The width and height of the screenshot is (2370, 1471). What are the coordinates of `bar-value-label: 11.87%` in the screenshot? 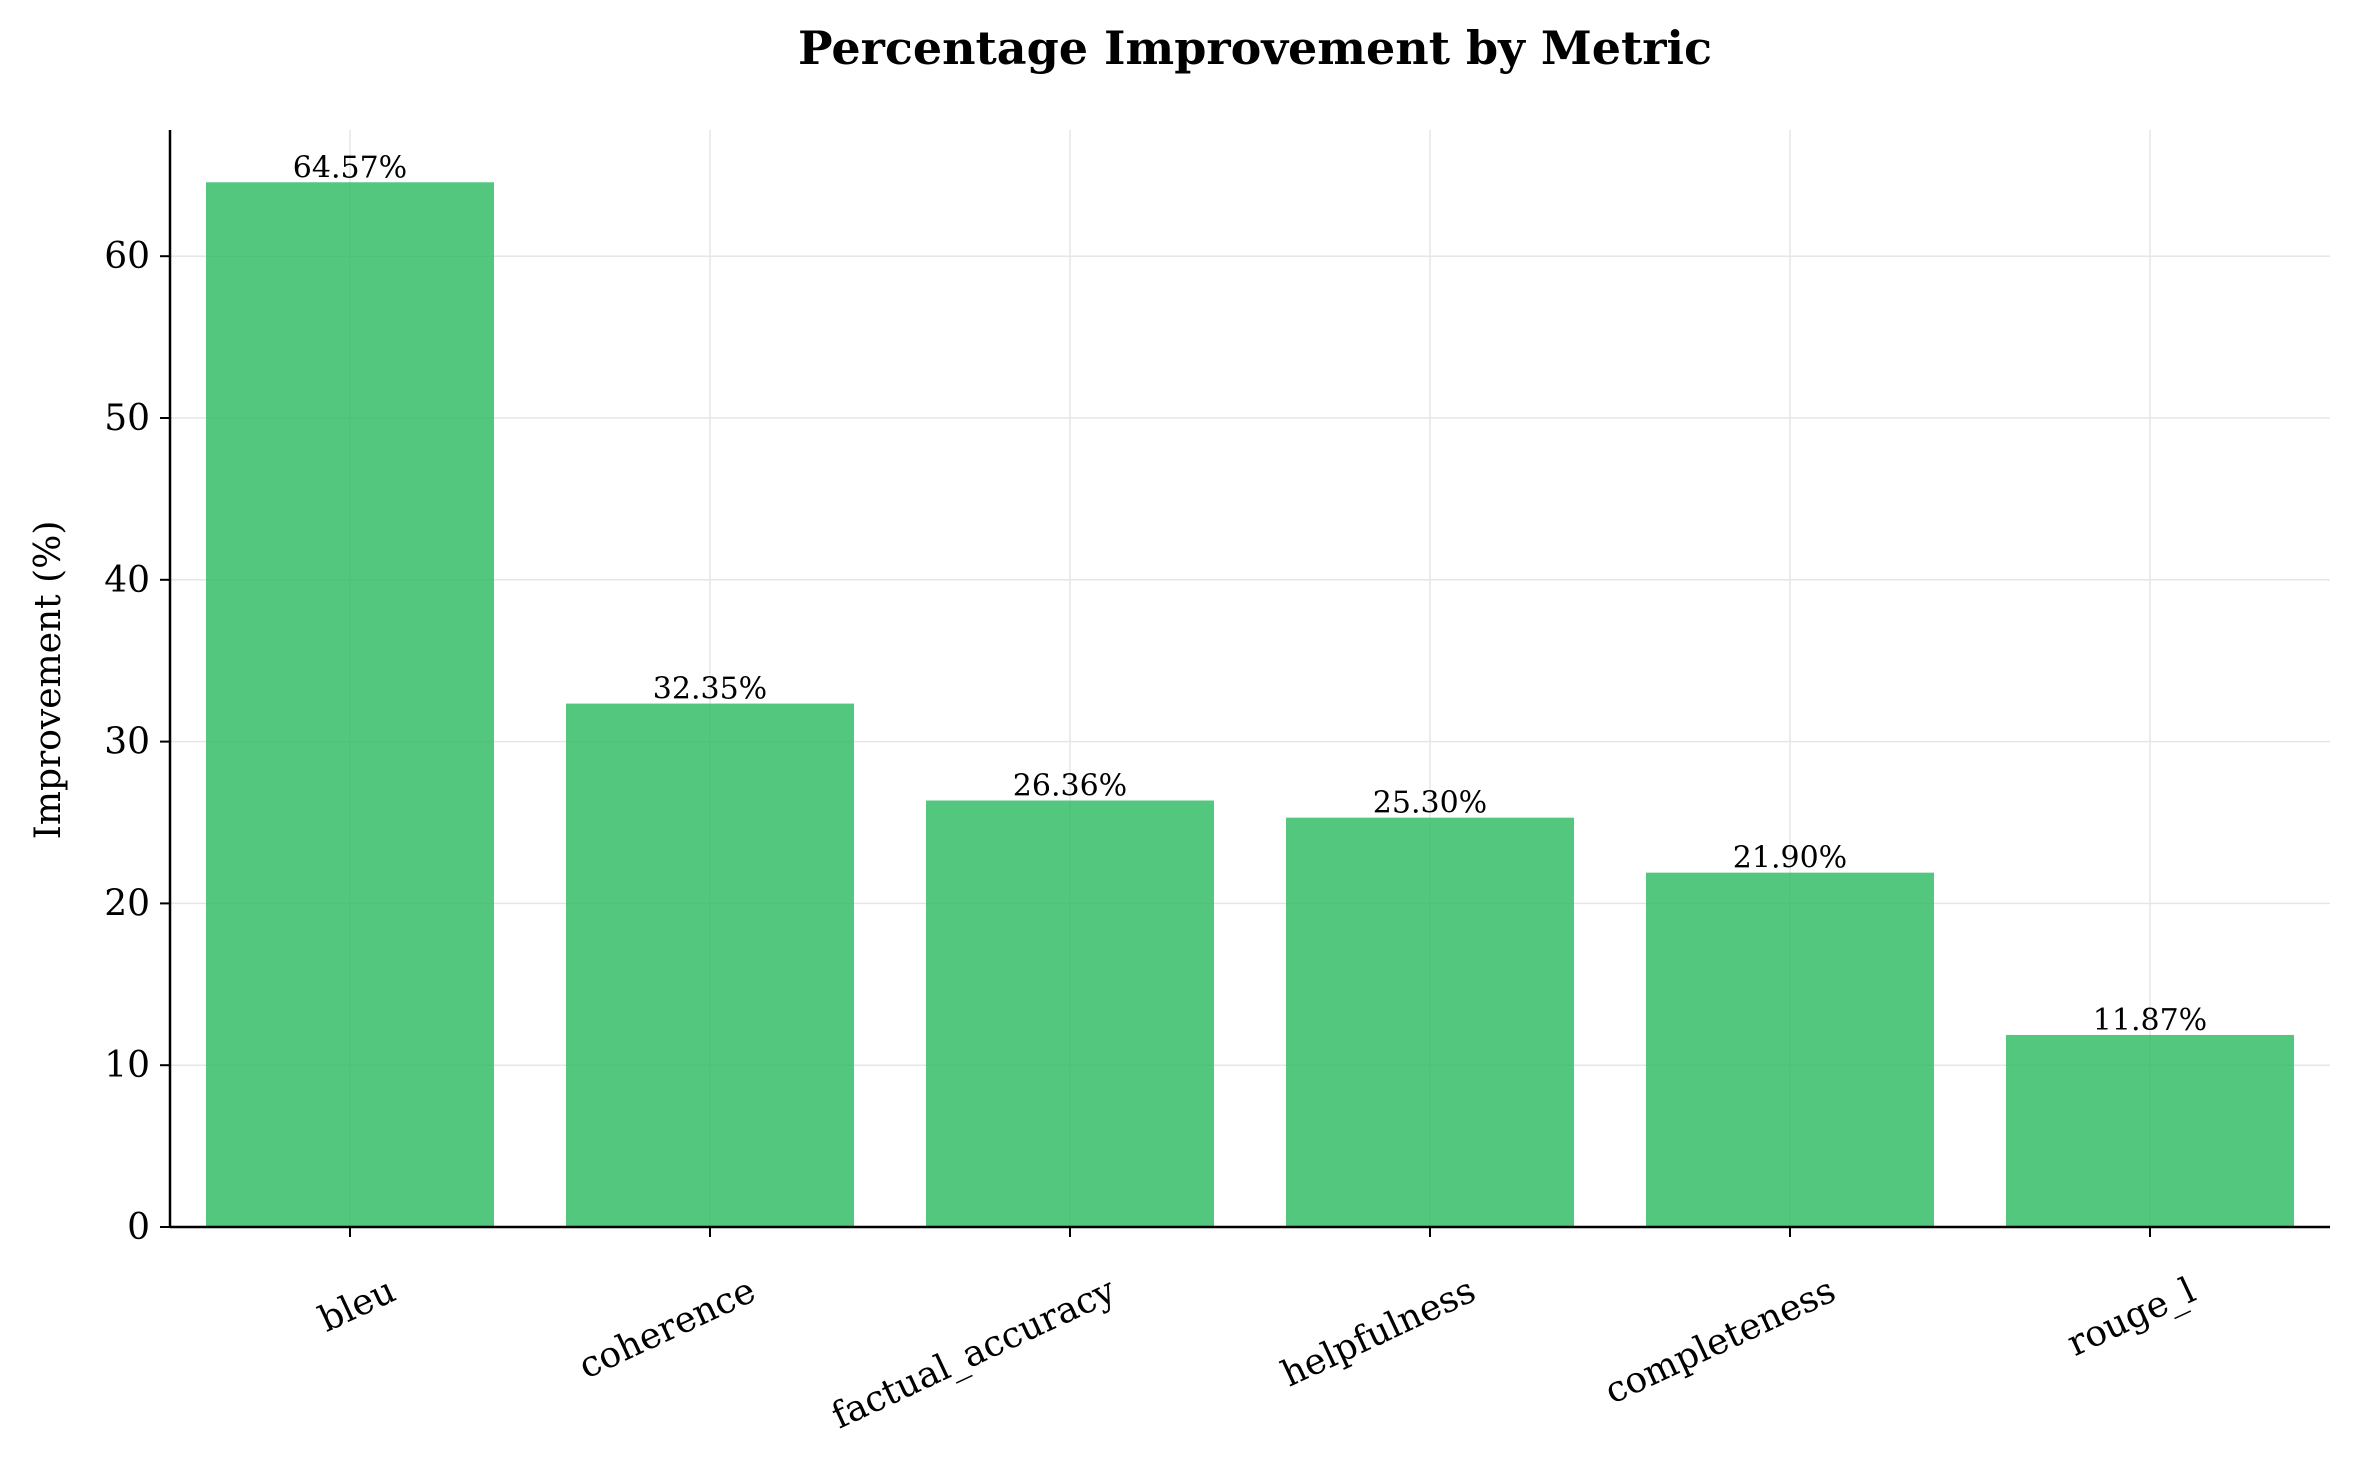 It's located at (2150, 1020).